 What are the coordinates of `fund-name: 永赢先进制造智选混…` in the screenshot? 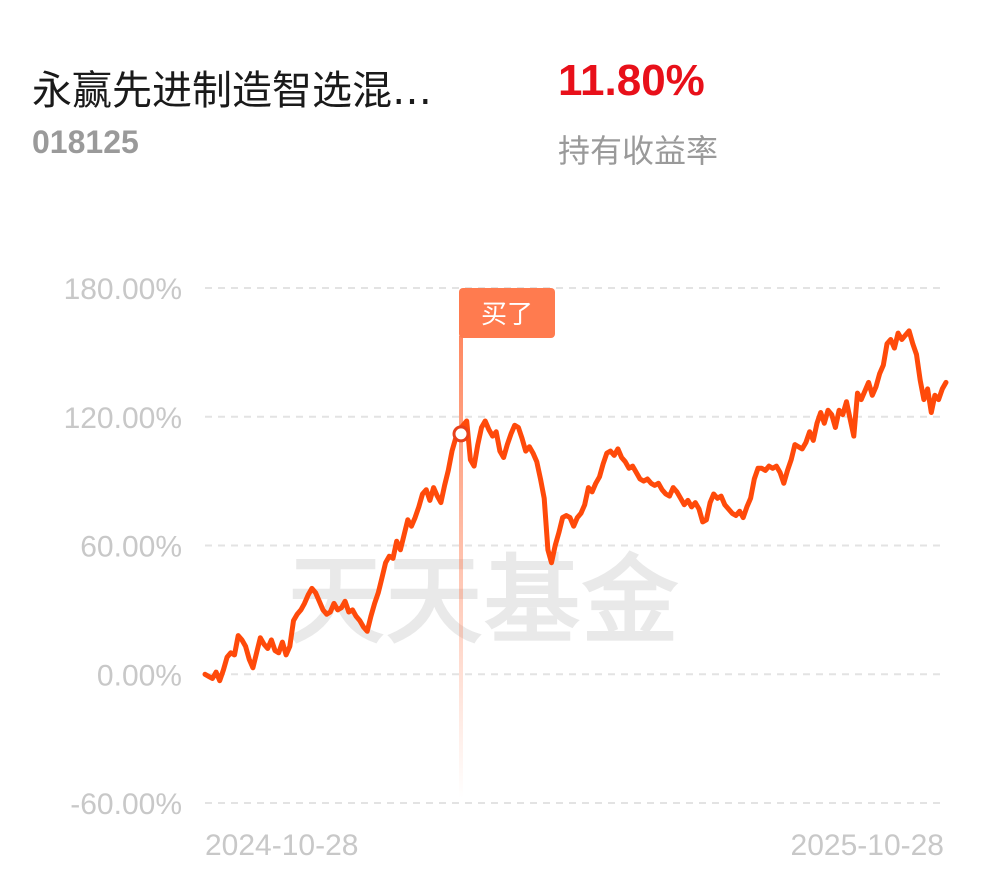 It's located at (232, 91).